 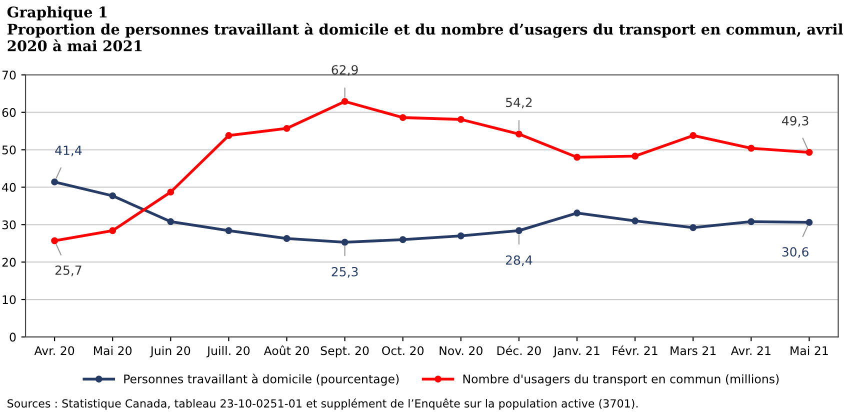 I want to click on x-tick-label: Janv. 21, so click(x=576, y=352).